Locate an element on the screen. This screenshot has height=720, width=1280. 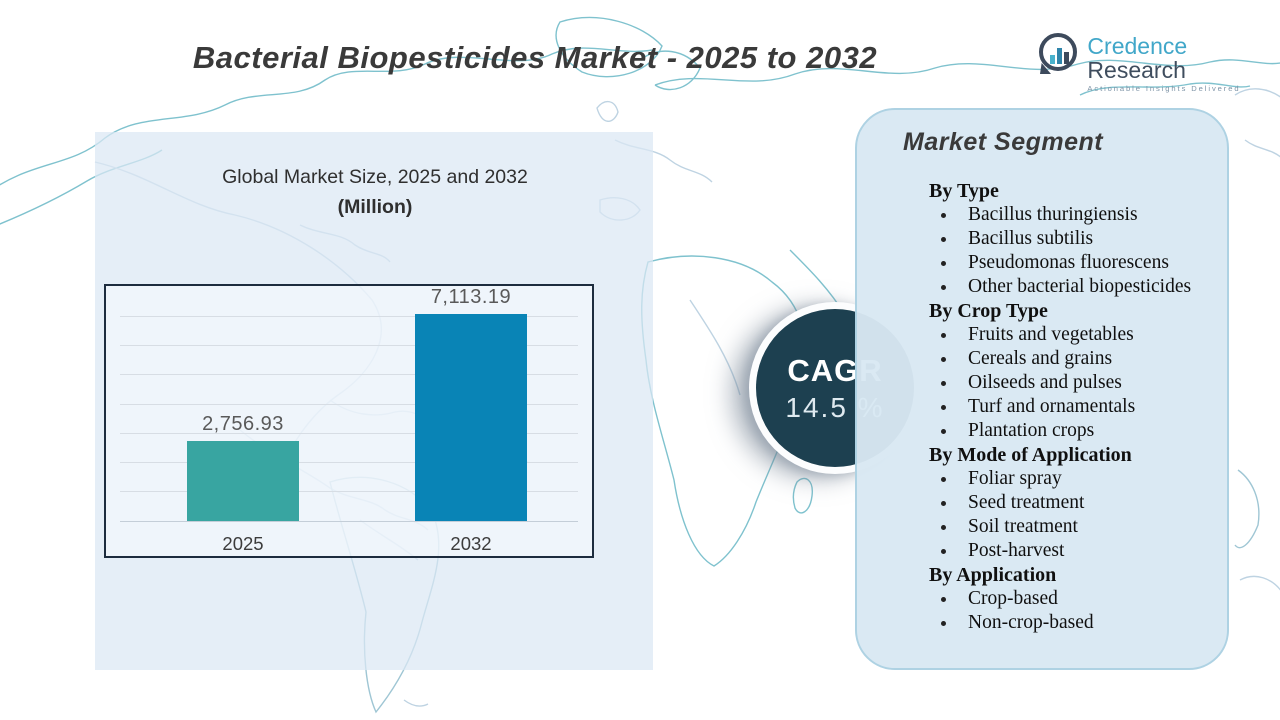
segment-item-label: Pseudomonas fluorescens is located at coordinates (1068, 262).